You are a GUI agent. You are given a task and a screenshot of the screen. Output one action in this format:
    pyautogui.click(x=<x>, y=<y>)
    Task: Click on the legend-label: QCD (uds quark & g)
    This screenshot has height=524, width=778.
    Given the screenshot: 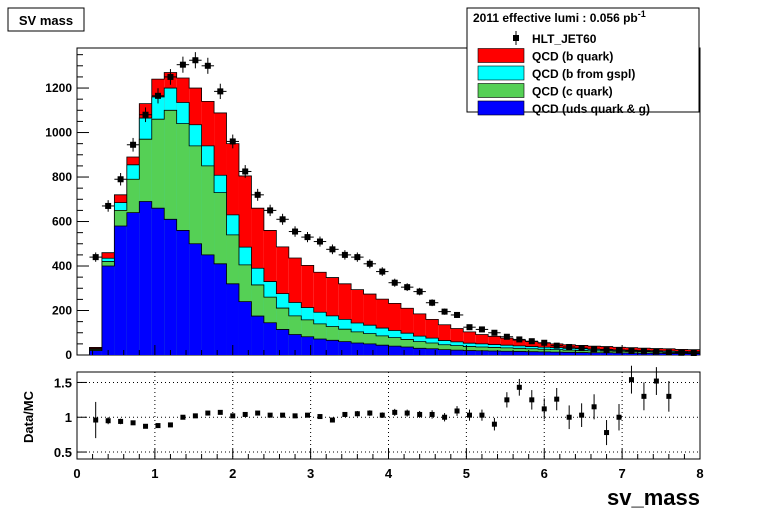 What is the action you would take?
    pyautogui.click(x=591, y=109)
    